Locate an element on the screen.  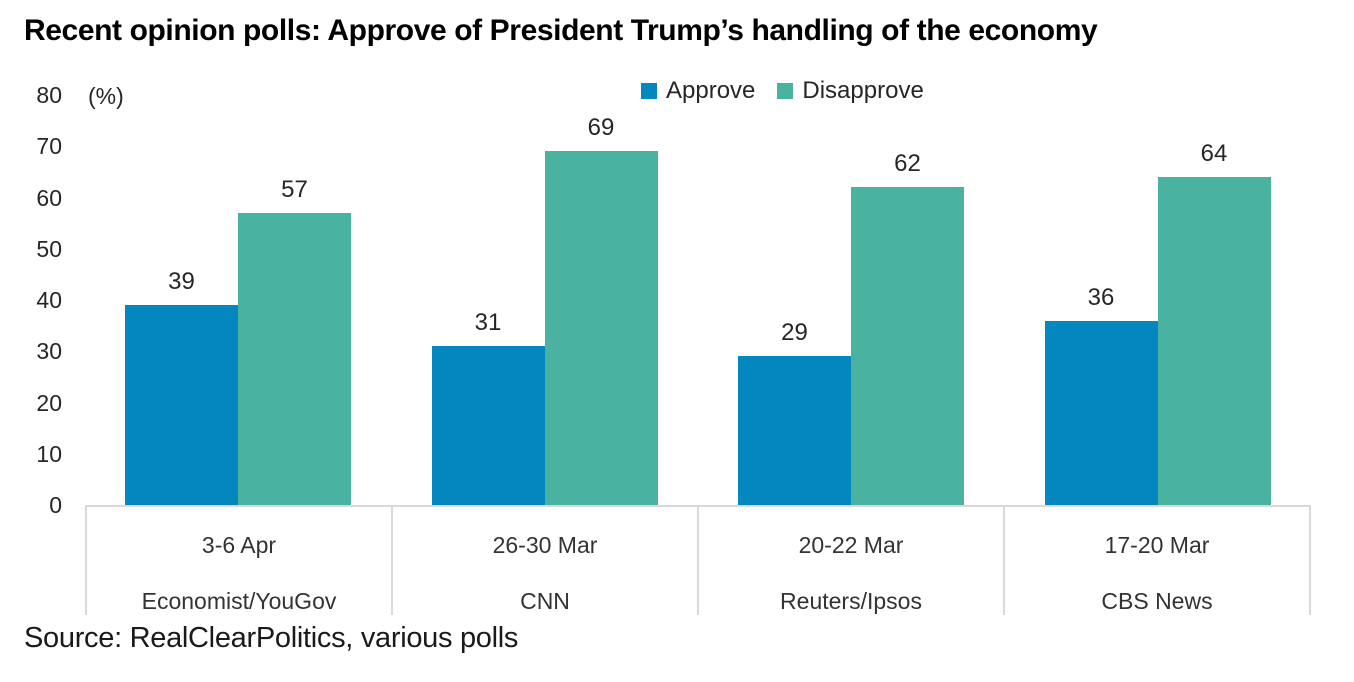
chart-legend: Approve Disapprove is located at coordinates (782, 91).